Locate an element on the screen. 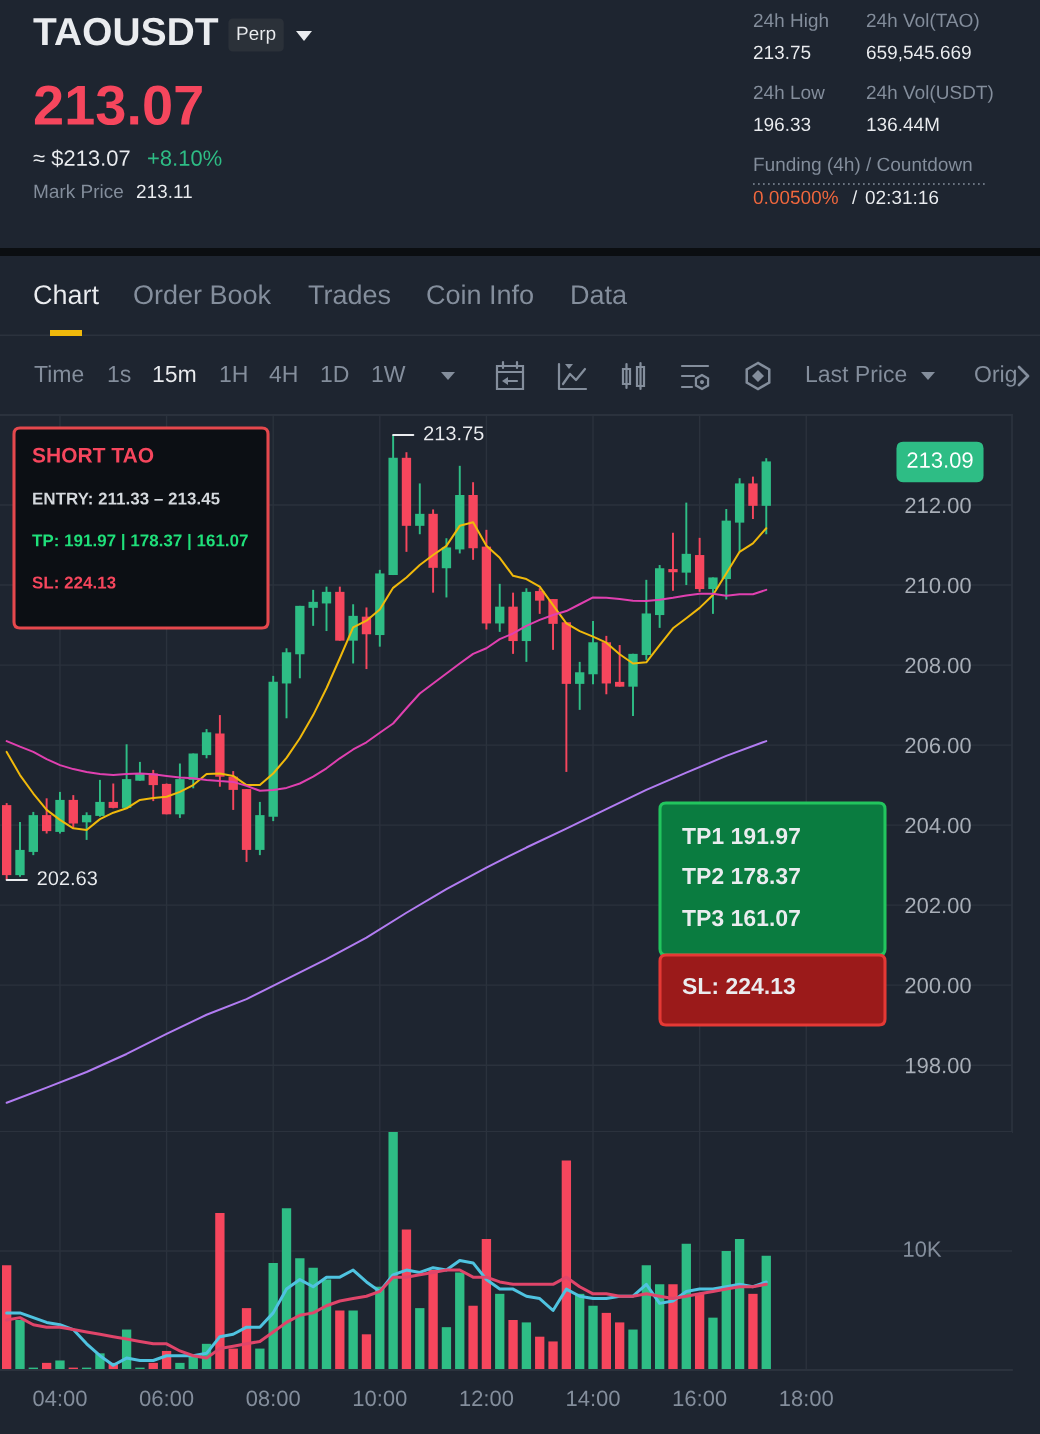 This screenshot has height=1434, width=1040. text: Orig is located at coordinates (995, 376).